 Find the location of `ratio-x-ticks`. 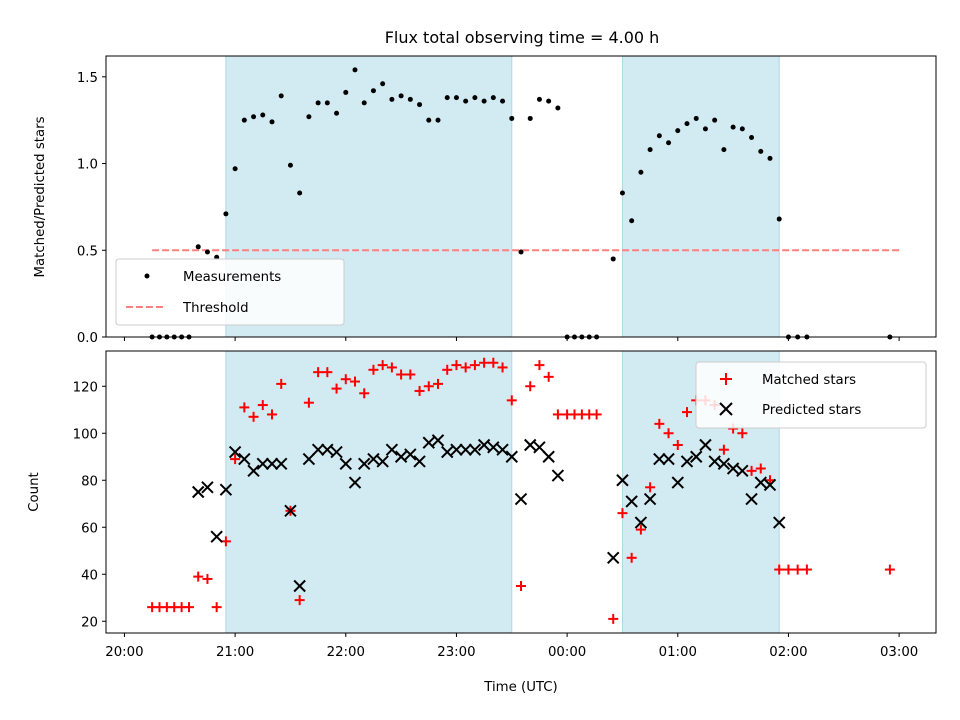

ratio-x-ticks is located at coordinates (511, 339).